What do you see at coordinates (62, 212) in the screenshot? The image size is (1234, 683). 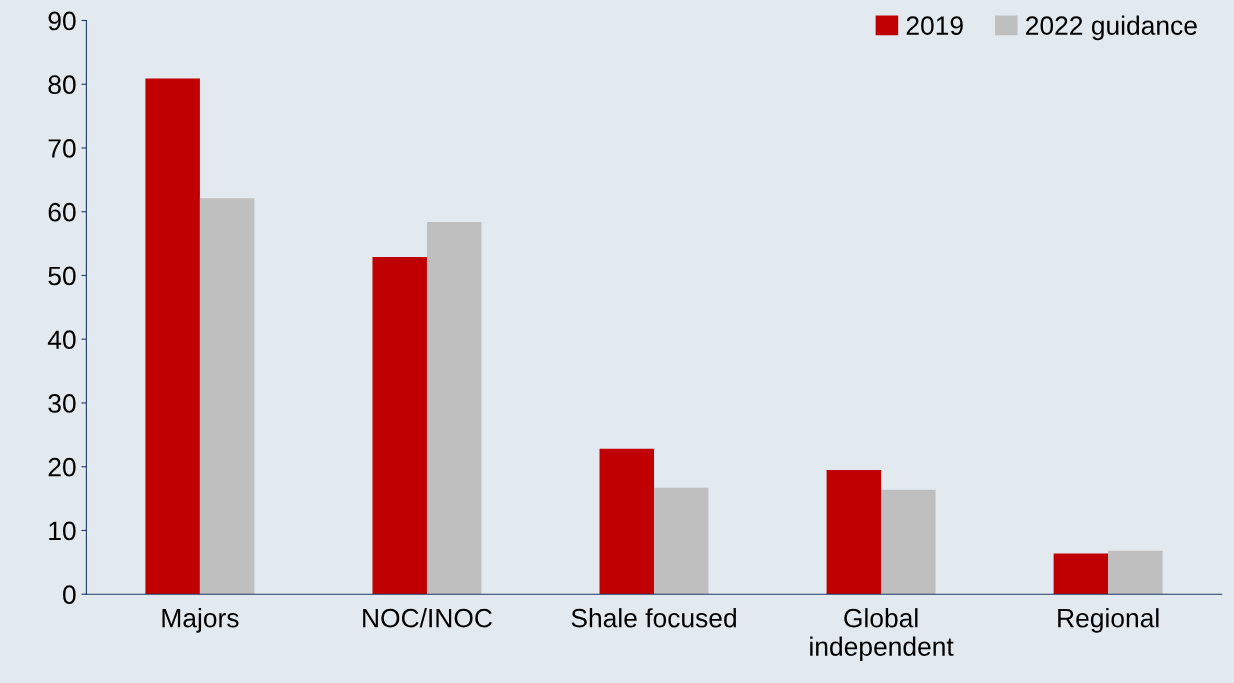 I see `y-tick-label: 60` at bounding box center [62, 212].